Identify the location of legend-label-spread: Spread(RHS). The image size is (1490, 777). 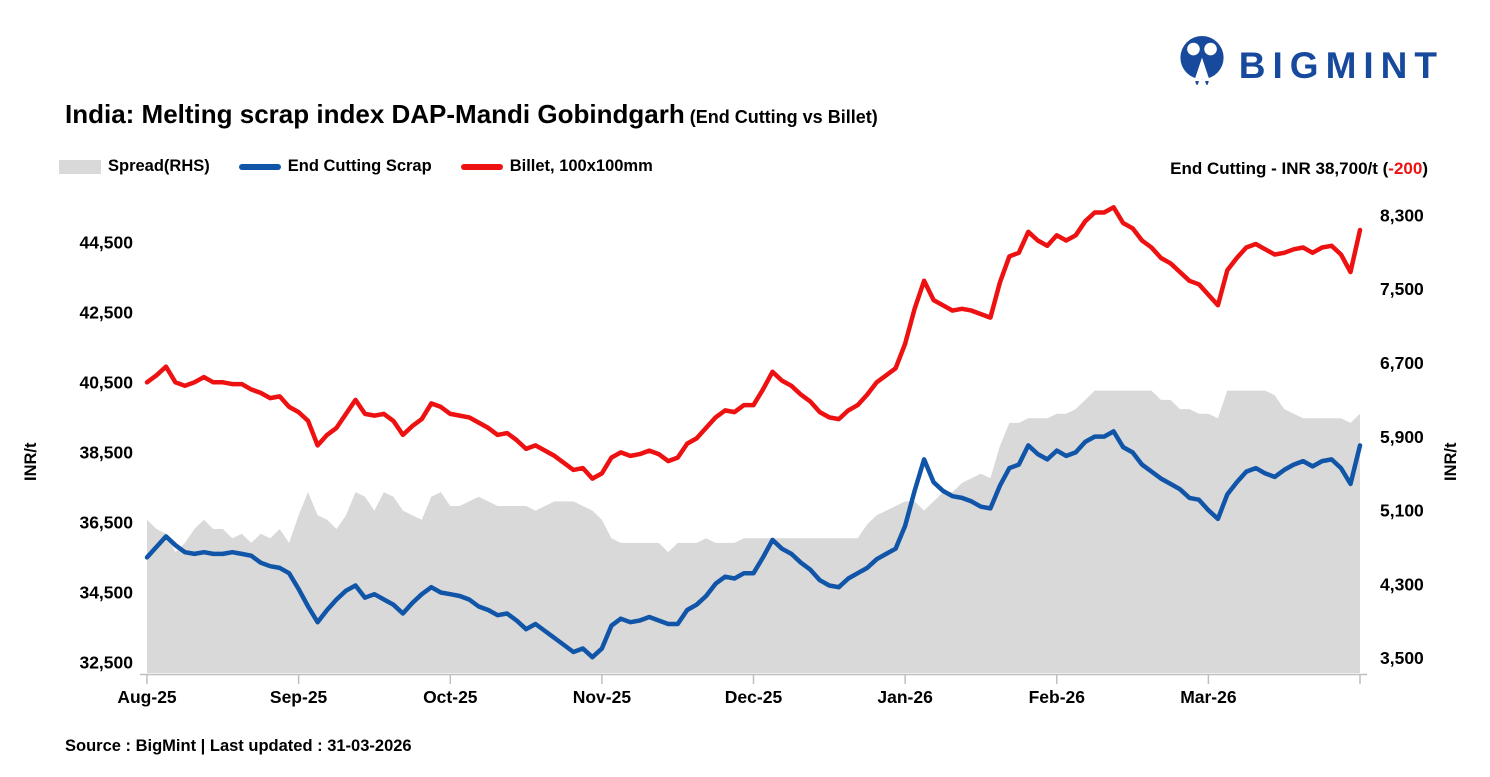
(159, 166).